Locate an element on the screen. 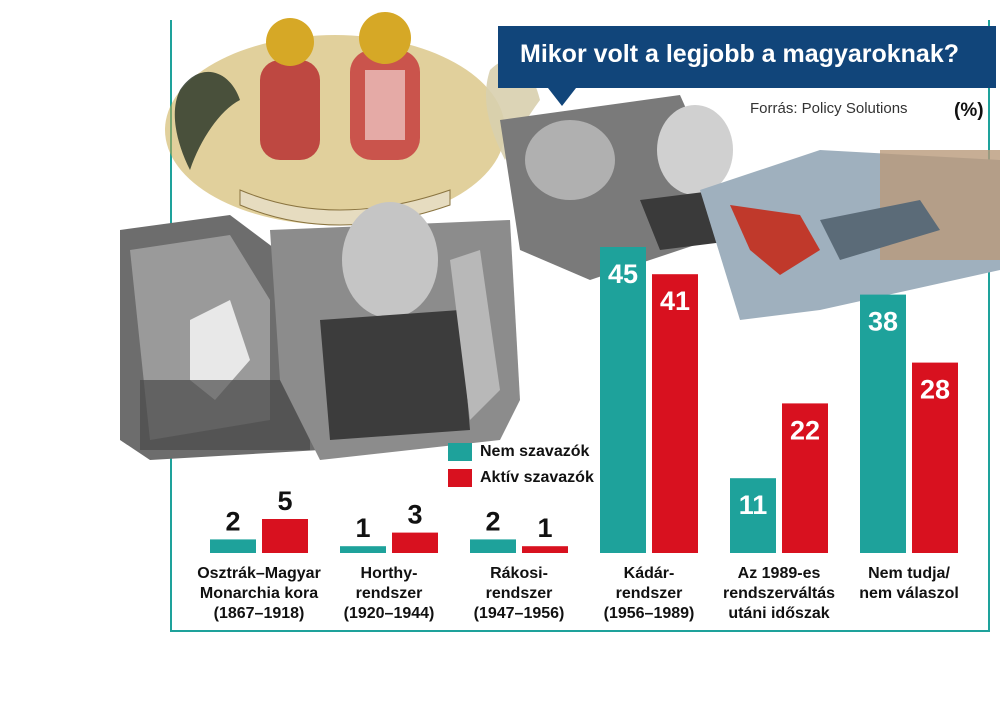 The height and width of the screenshot is (722, 1000). chart-title: Mikor volt a legjobb a magyaroknak? is located at coordinates (740, 54).